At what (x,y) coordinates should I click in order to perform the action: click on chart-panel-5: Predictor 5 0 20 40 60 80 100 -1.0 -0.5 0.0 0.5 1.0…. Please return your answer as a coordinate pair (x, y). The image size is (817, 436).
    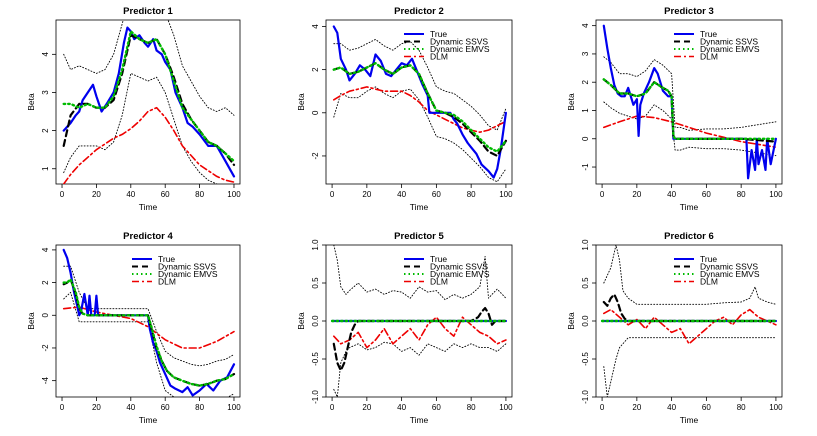
    Looking at the image, I should click on (404, 328).